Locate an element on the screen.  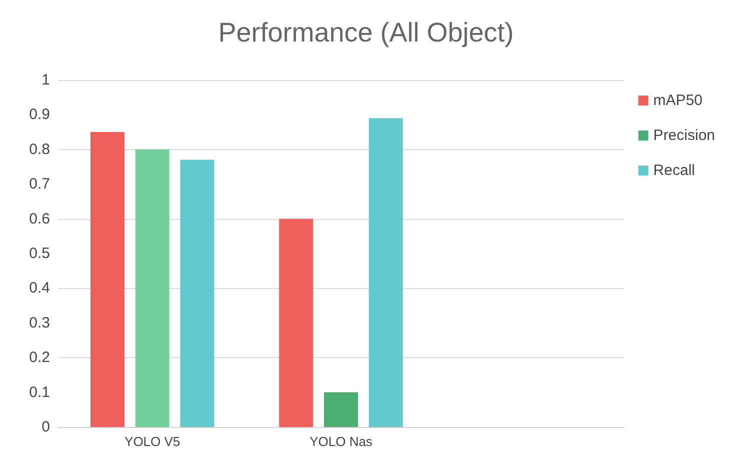
y-tick-label: 0.5 is located at coordinates (39, 253).